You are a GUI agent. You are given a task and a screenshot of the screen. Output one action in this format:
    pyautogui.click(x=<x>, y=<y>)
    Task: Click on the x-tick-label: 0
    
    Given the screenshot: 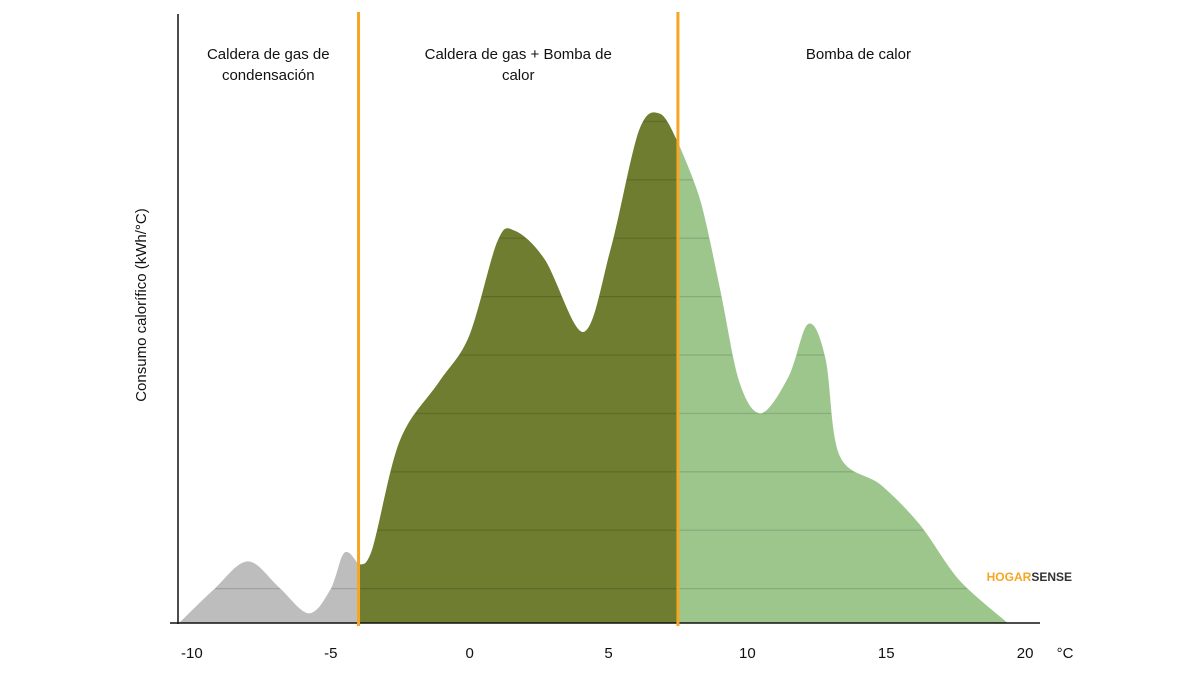 What is the action you would take?
    pyautogui.click(x=469, y=653)
    